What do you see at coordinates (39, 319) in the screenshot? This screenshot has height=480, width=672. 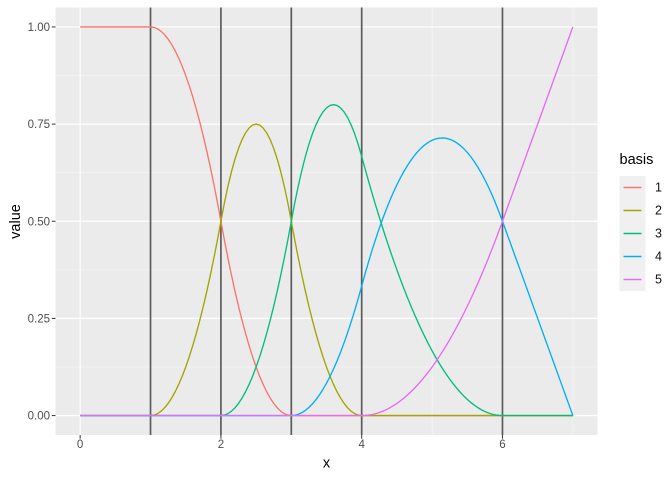 I see `y-tick-label: 0.25` at bounding box center [39, 319].